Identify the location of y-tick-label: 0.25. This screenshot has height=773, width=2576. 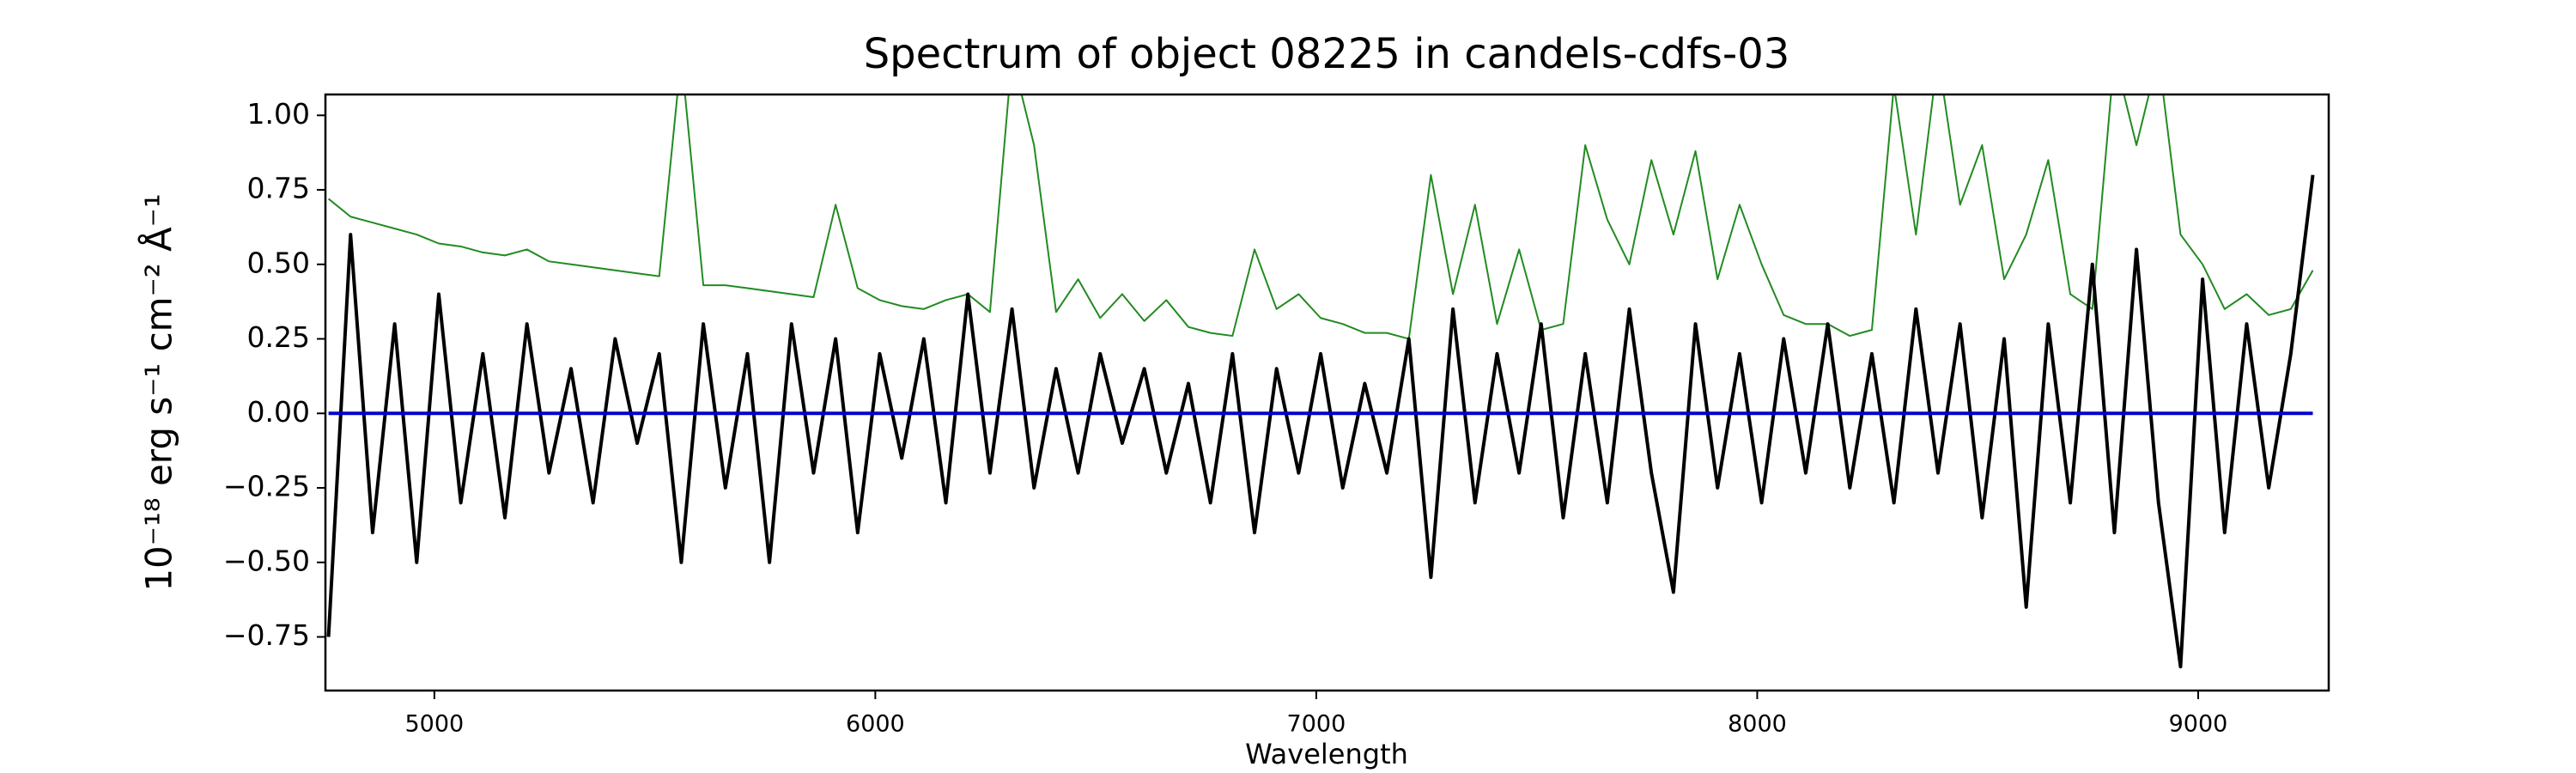
(279, 337).